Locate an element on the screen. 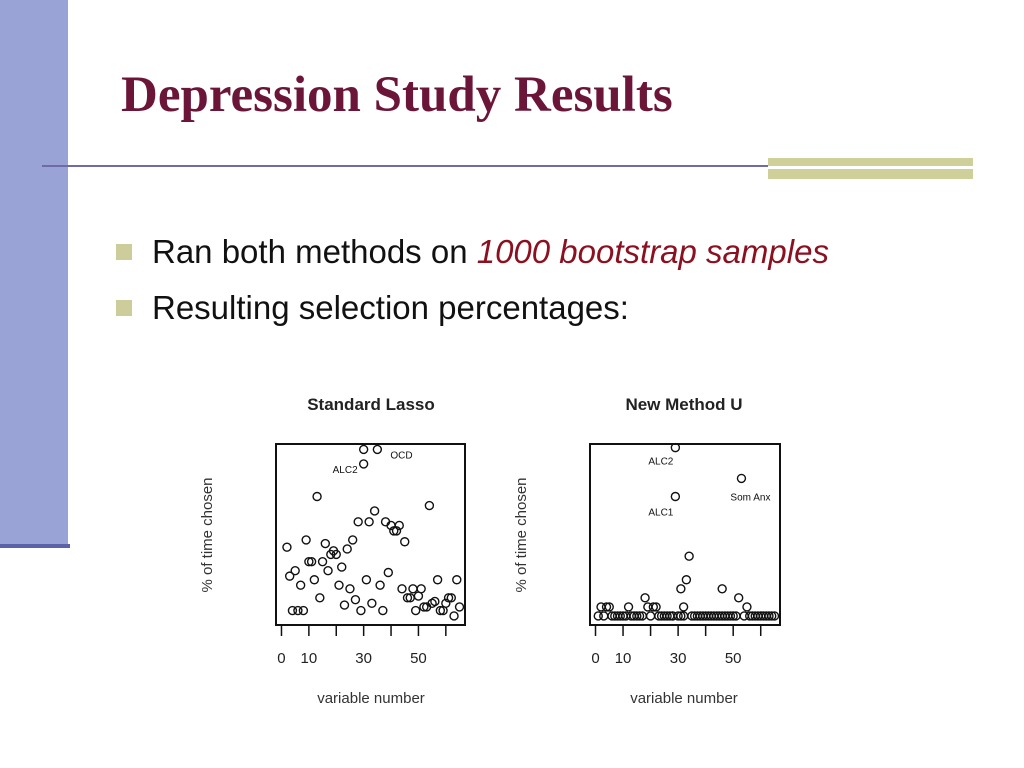  left-accent-bar-shadow is located at coordinates (35, 546).